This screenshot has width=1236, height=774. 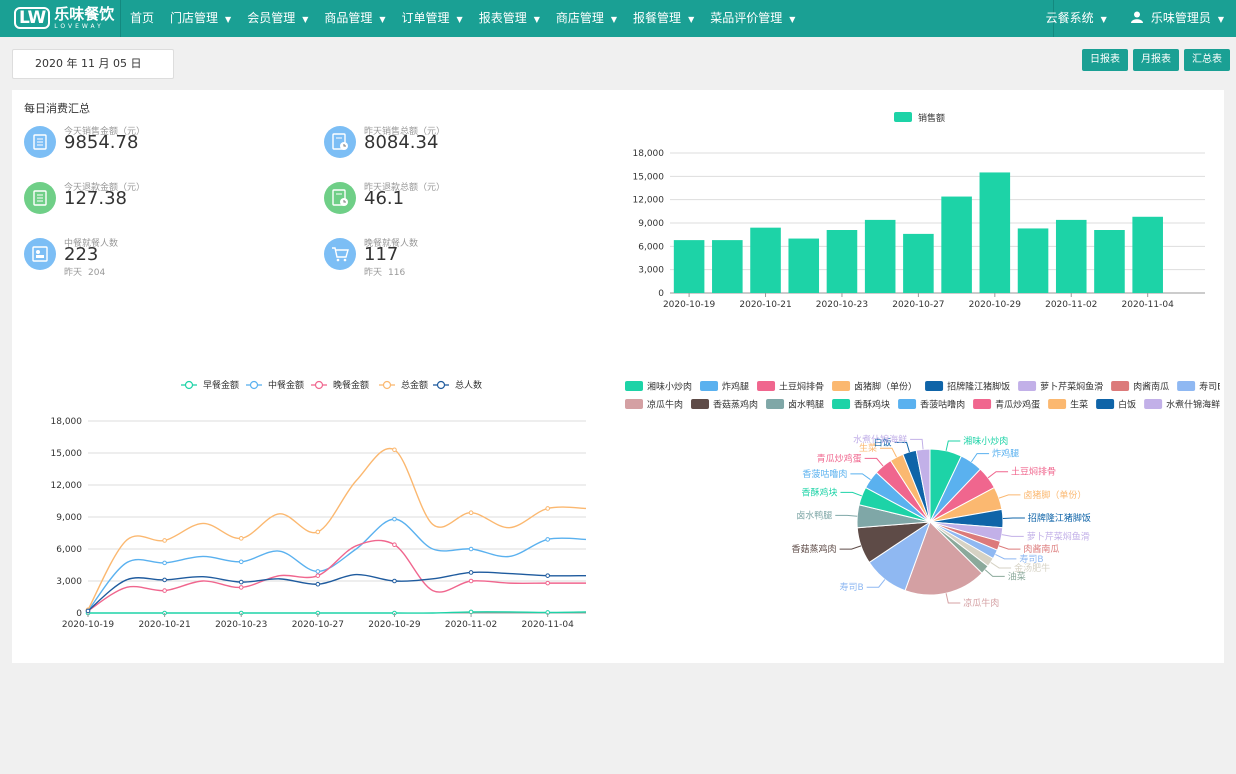 What do you see at coordinates (1017, 576) in the screenshot?
I see `slice-label: 油菜` at bounding box center [1017, 576].